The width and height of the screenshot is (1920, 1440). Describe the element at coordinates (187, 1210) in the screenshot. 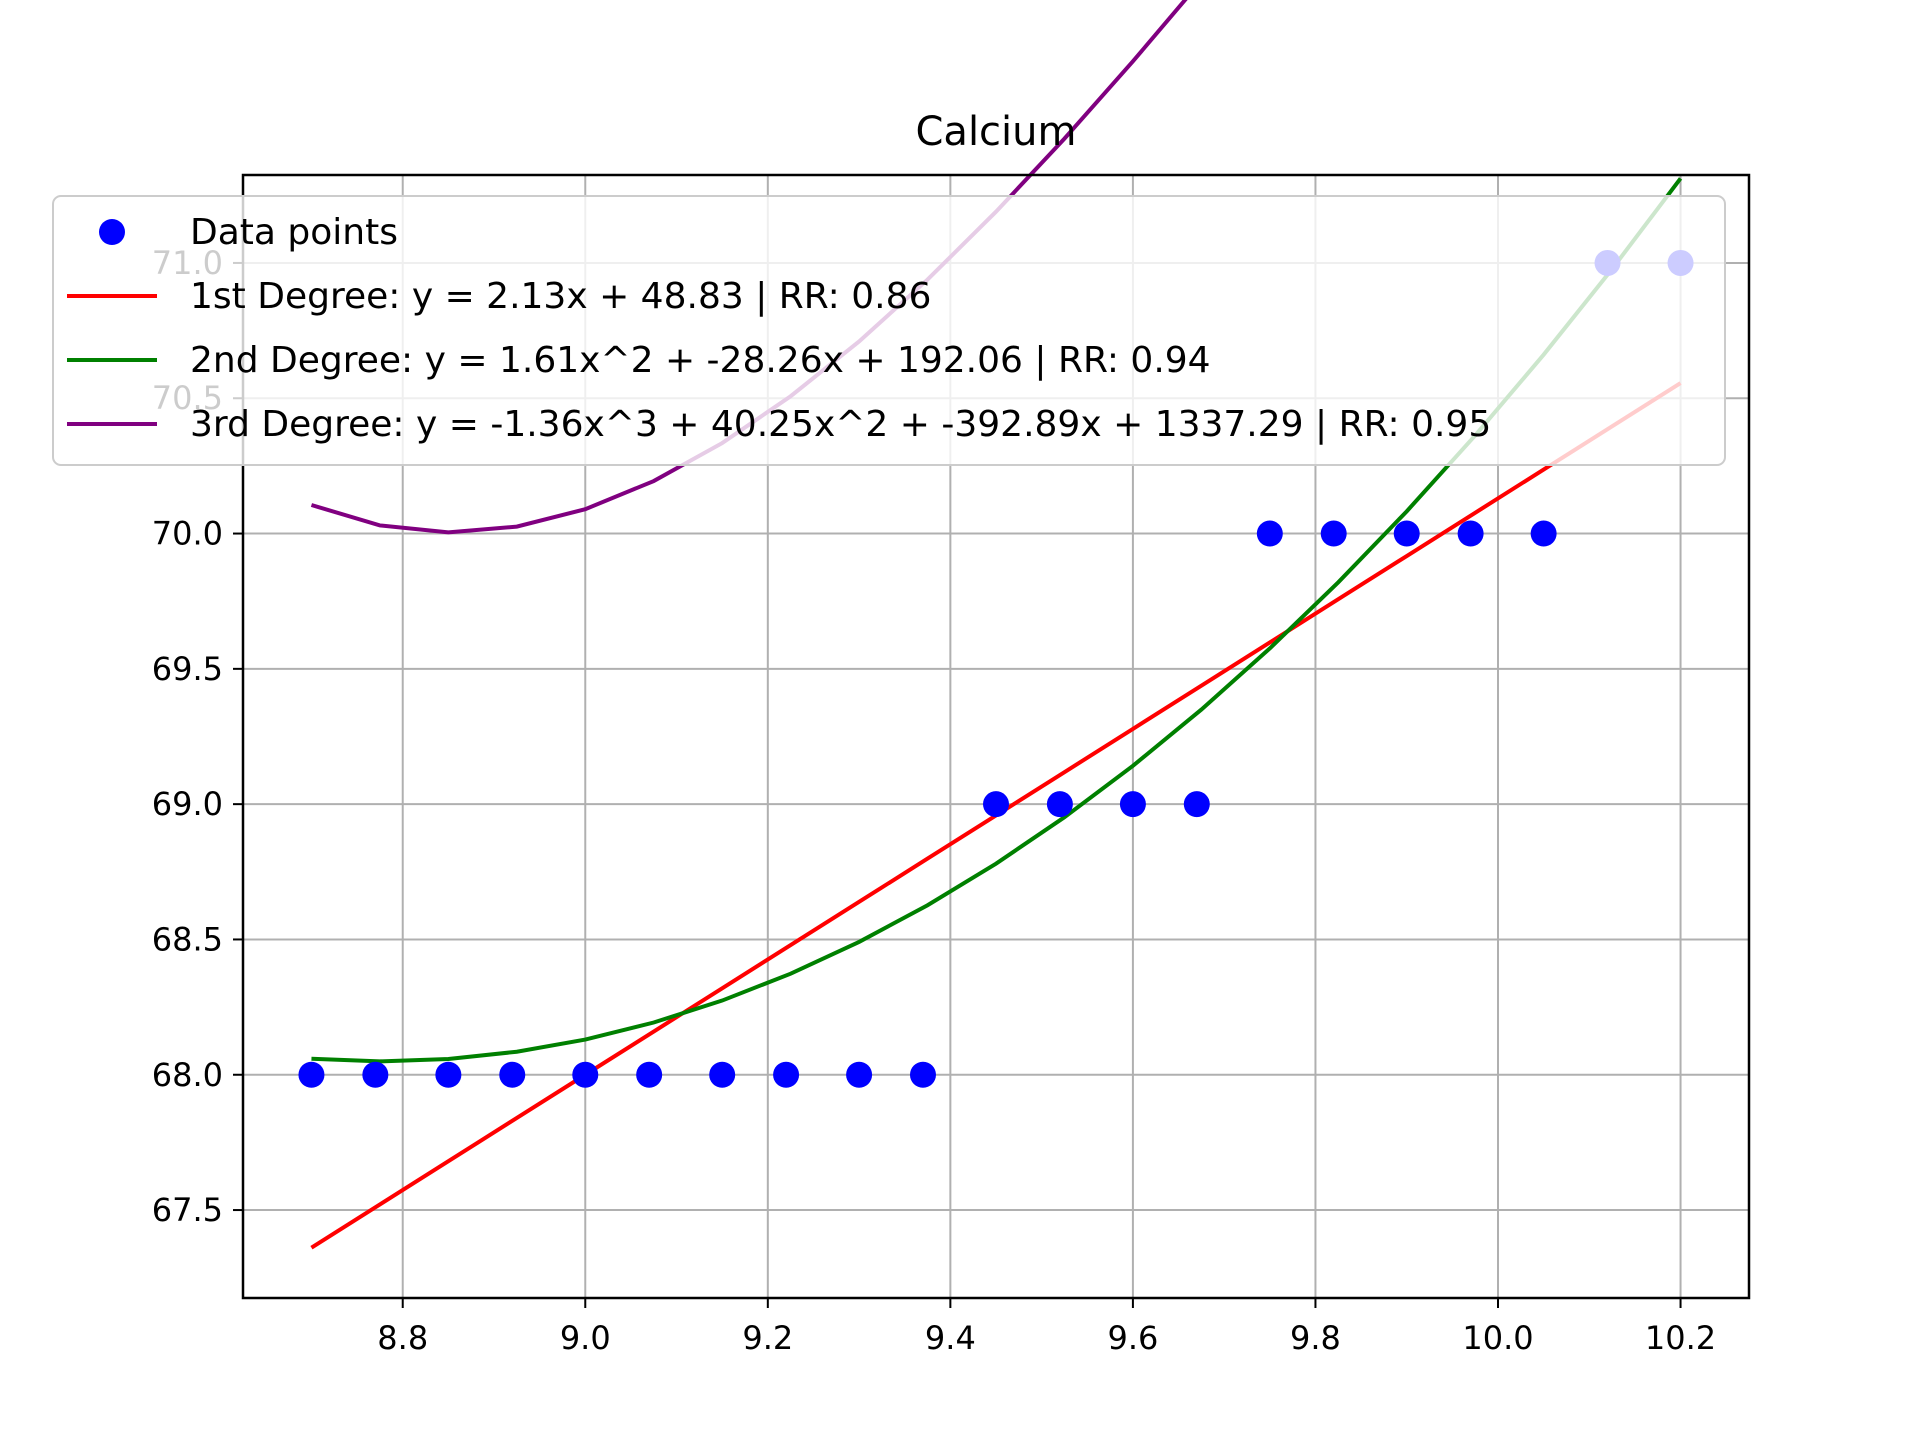

I see `y-tick-label: 67.5` at that location.